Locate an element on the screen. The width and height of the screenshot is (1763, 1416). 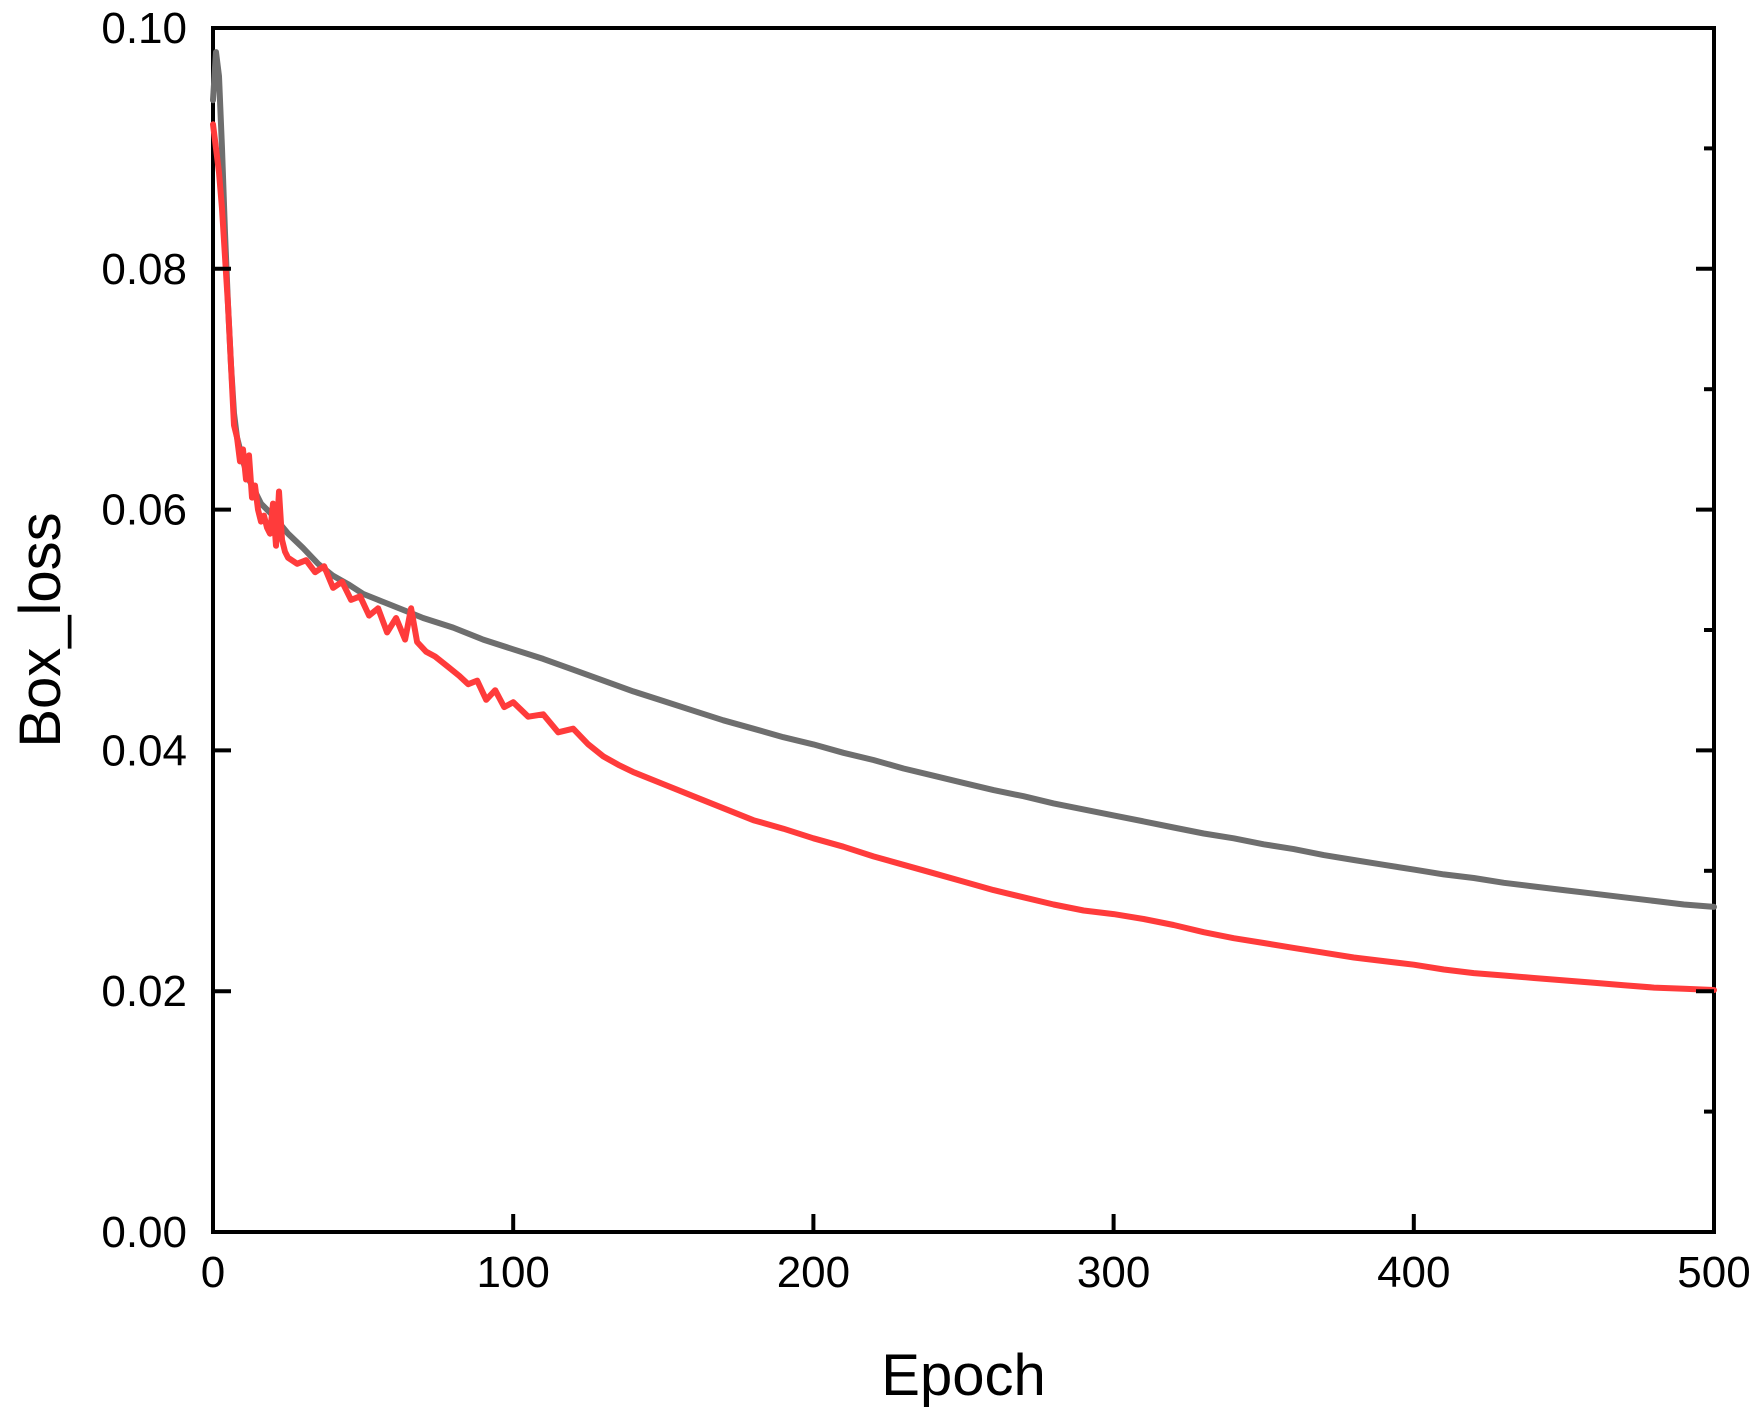
y-tick-label: 0.08 is located at coordinates (144, 269).